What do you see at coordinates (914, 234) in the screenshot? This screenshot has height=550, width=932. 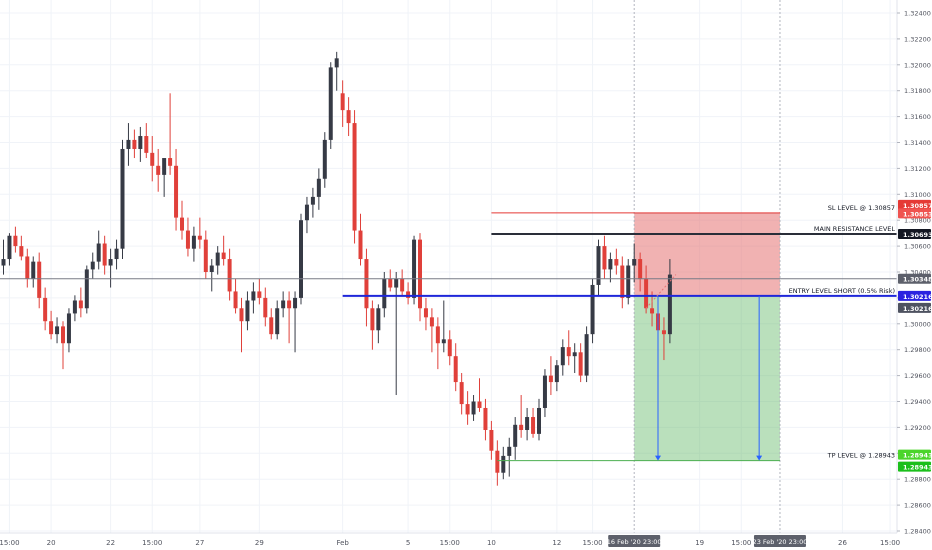 I see `badge-resistance-bg` at bounding box center [914, 234].